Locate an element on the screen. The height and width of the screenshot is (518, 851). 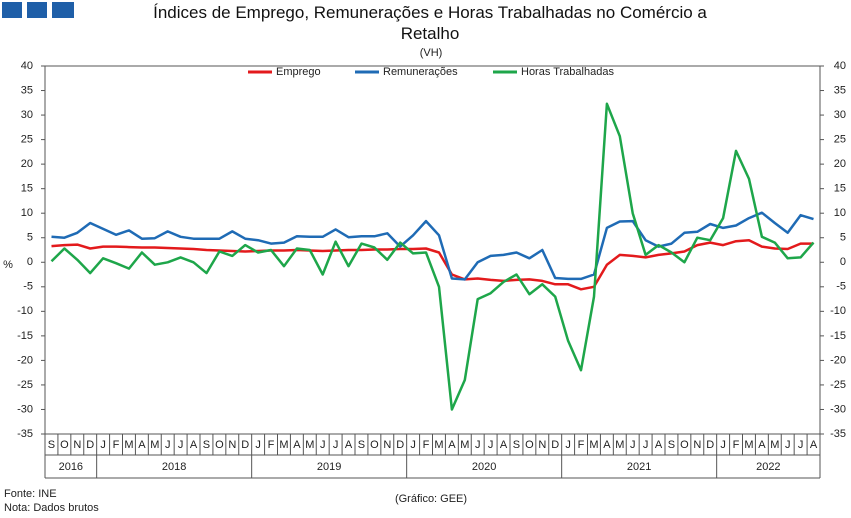
y-tick-label: 25 is located at coordinates (27, 140).